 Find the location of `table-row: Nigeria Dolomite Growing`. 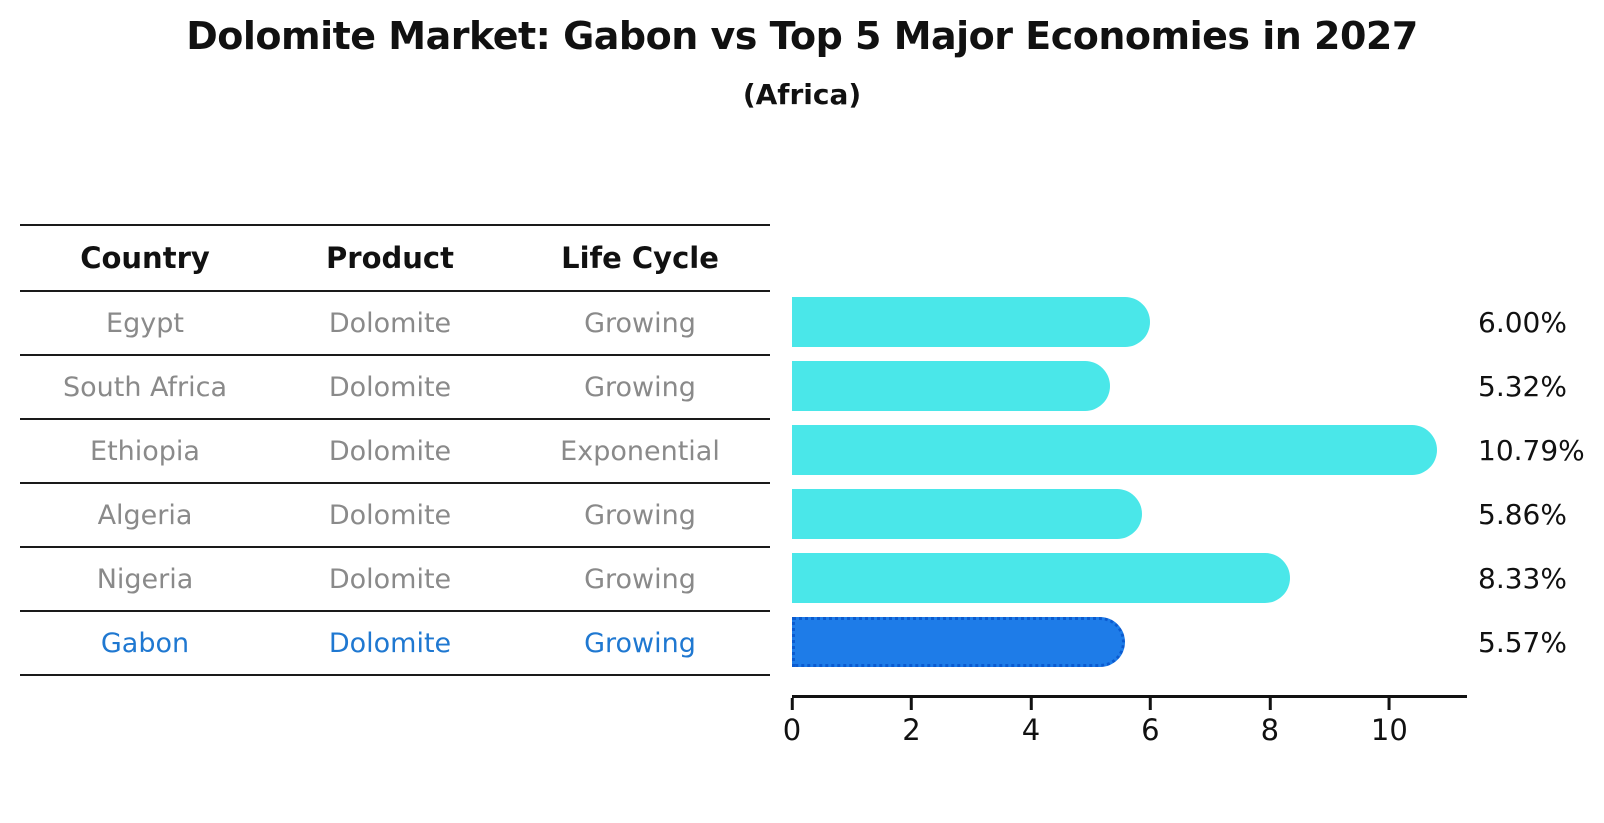

table-row: Nigeria Dolomite Growing is located at coordinates (395, 579).